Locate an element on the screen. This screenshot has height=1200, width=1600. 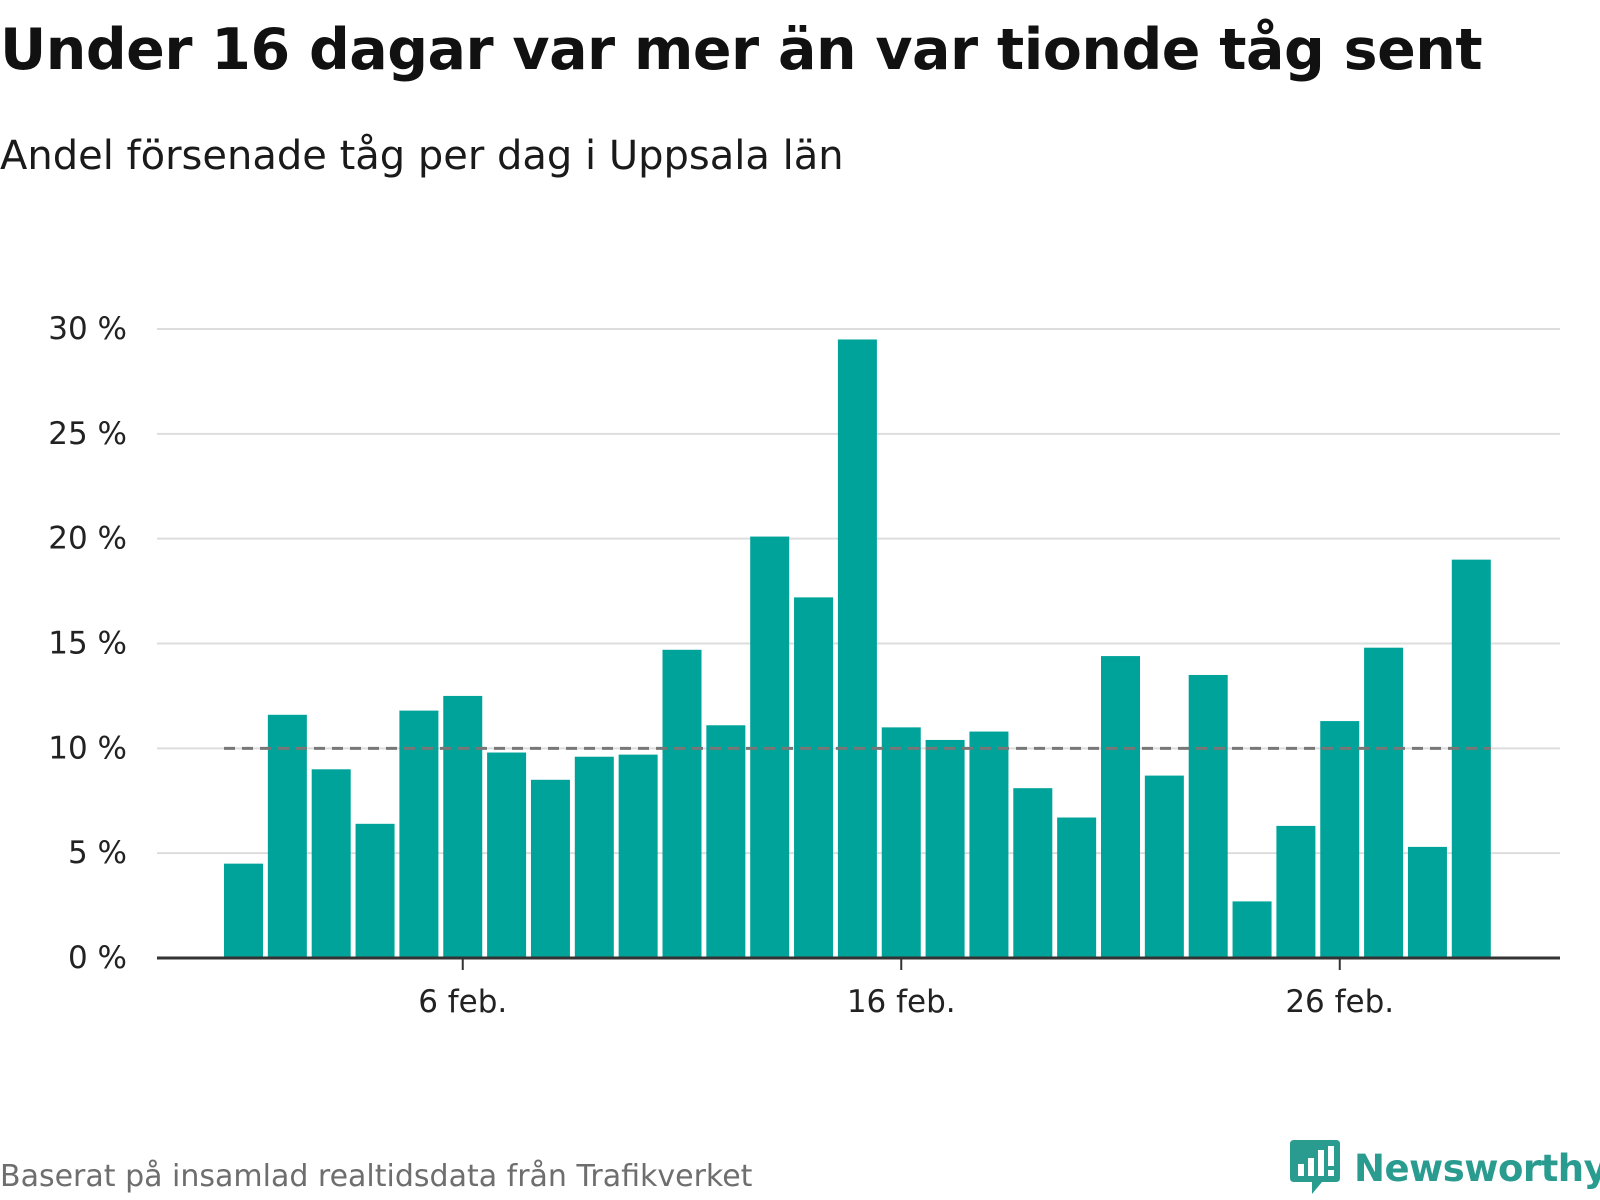
brand-logo: Newsworthy is located at coordinates (1445, 1168).